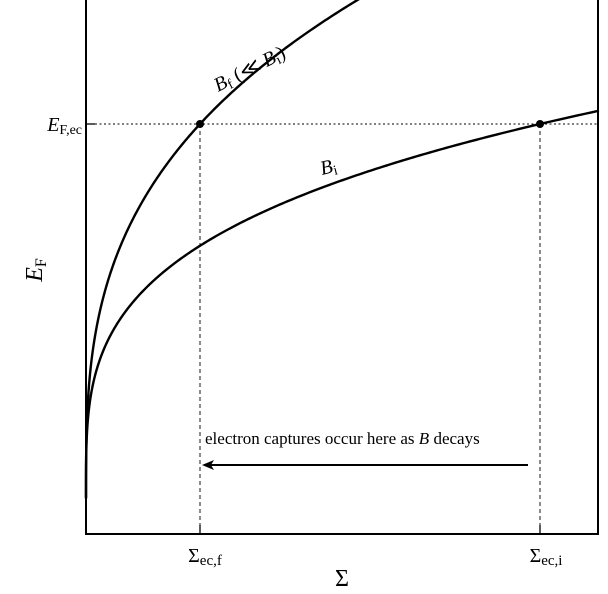 The width and height of the screenshot is (608, 594). What do you see at coordinates (329, 168) in the screenshot?
I see `curve-label-initial: Bi` at bounding box center [329, 168].